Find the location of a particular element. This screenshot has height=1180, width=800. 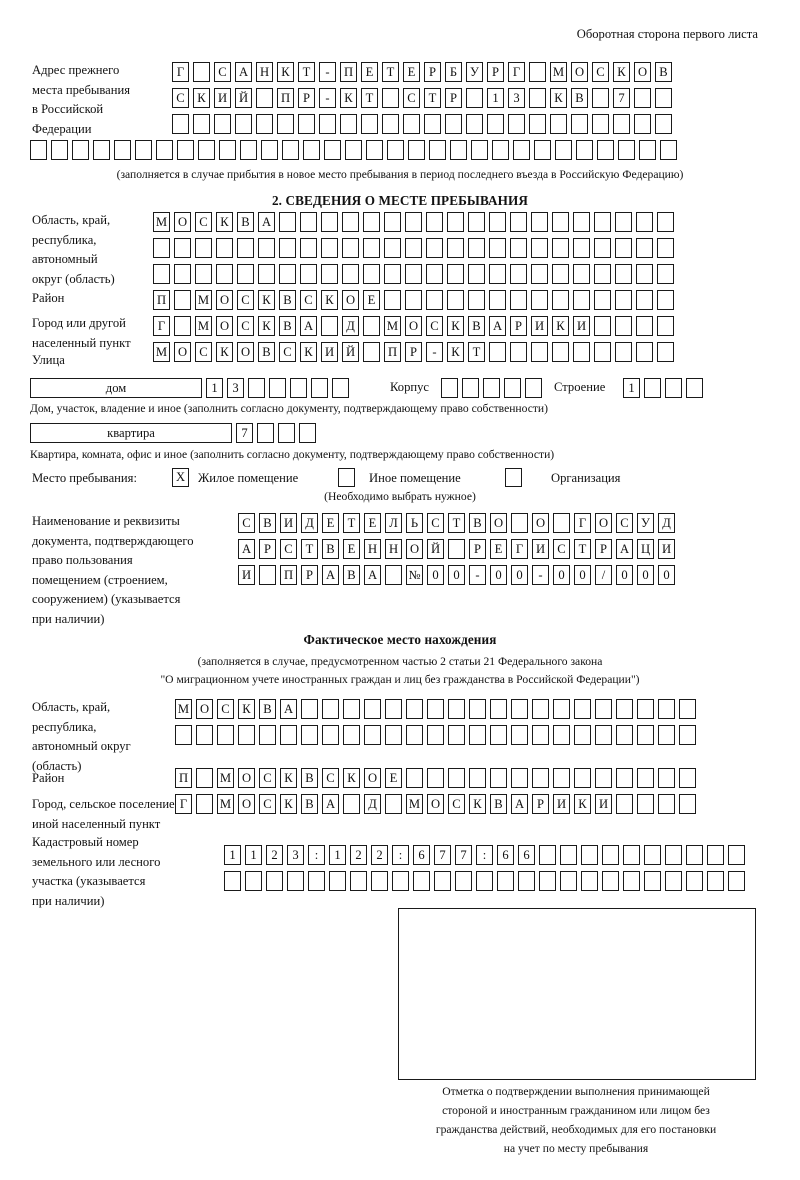

document-r2-cell-4: В is located at coordinates (330, 549).